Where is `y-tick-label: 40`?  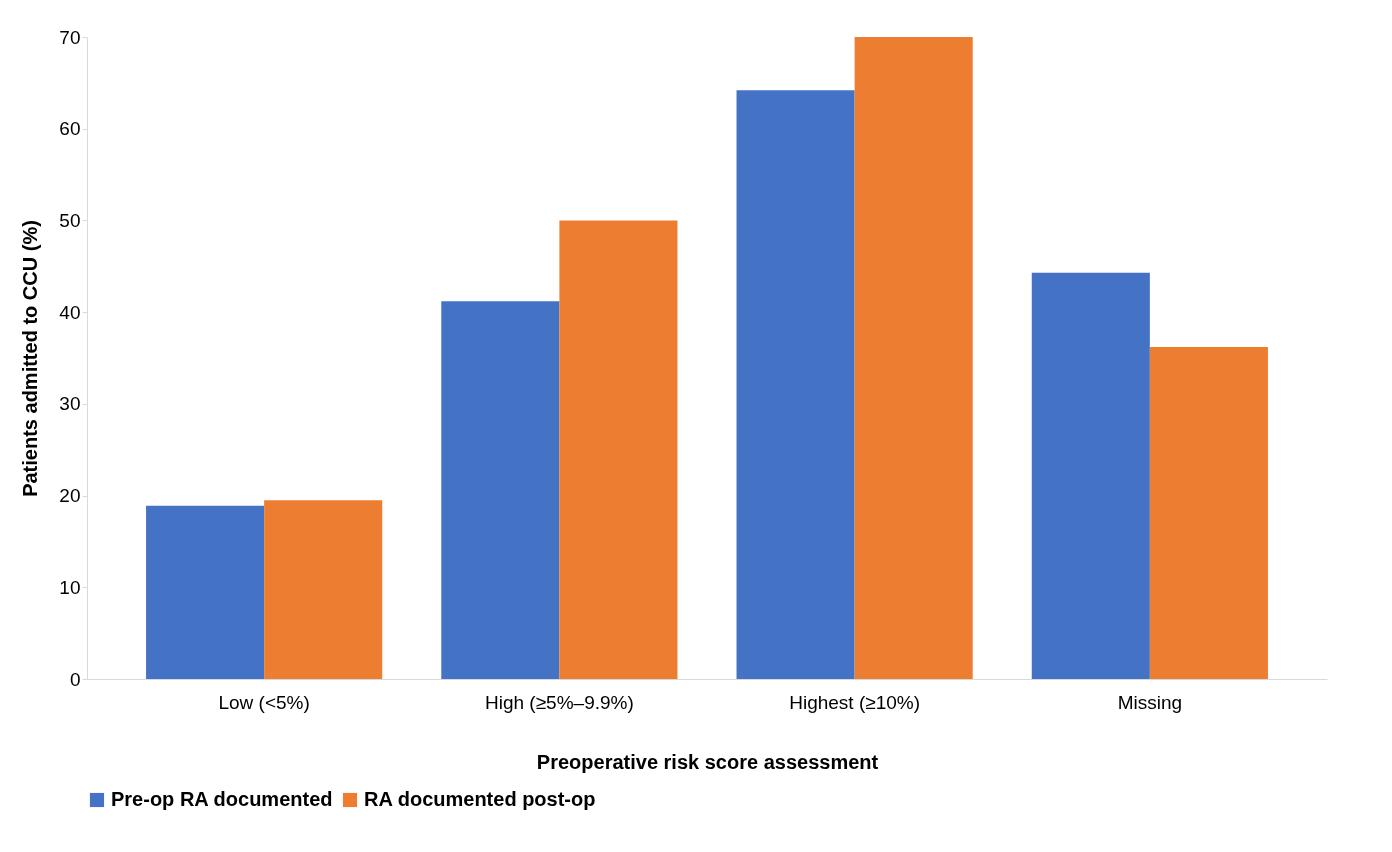
y-tick-label: 40 is located at coordinates (70, 312).